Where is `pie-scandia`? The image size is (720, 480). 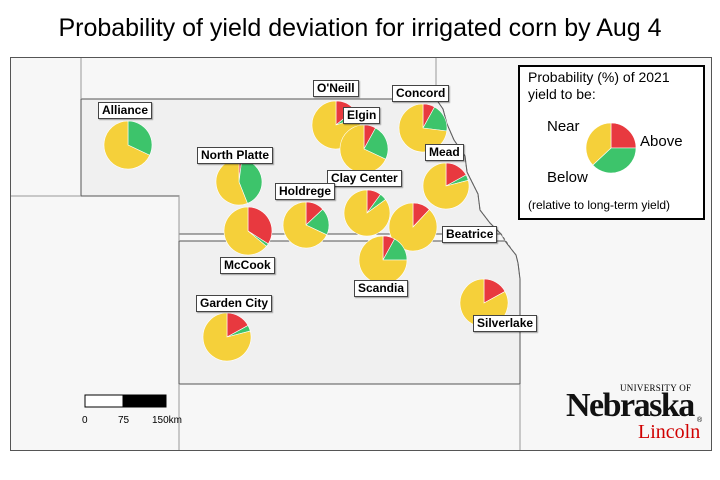 pie-scandia is located at coordinates (383, 260).